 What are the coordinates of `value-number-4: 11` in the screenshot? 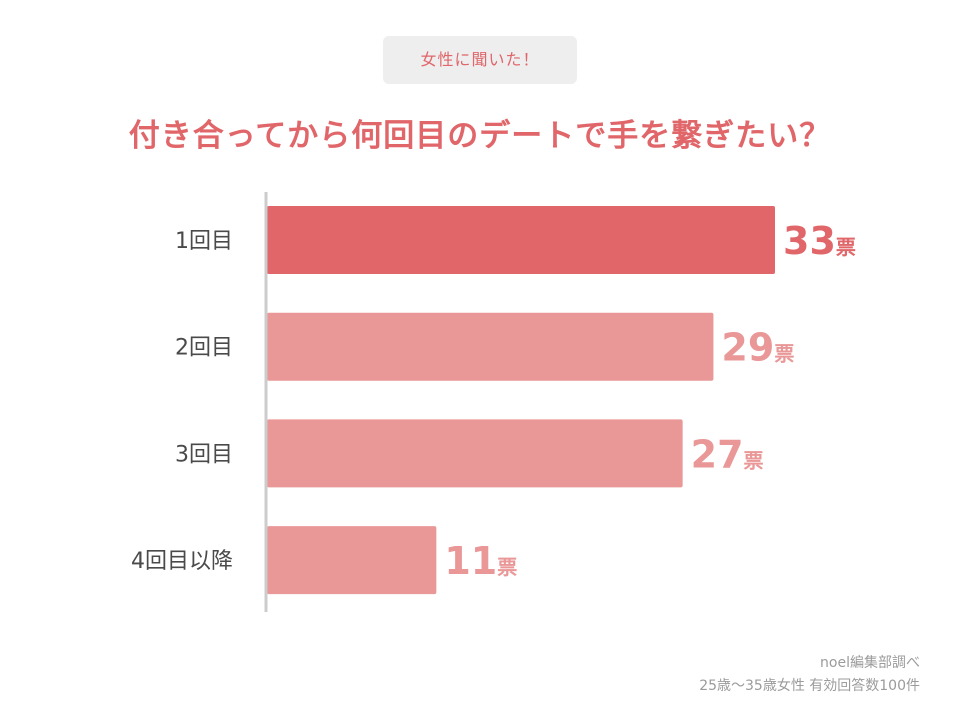 It's located at (470, 561).